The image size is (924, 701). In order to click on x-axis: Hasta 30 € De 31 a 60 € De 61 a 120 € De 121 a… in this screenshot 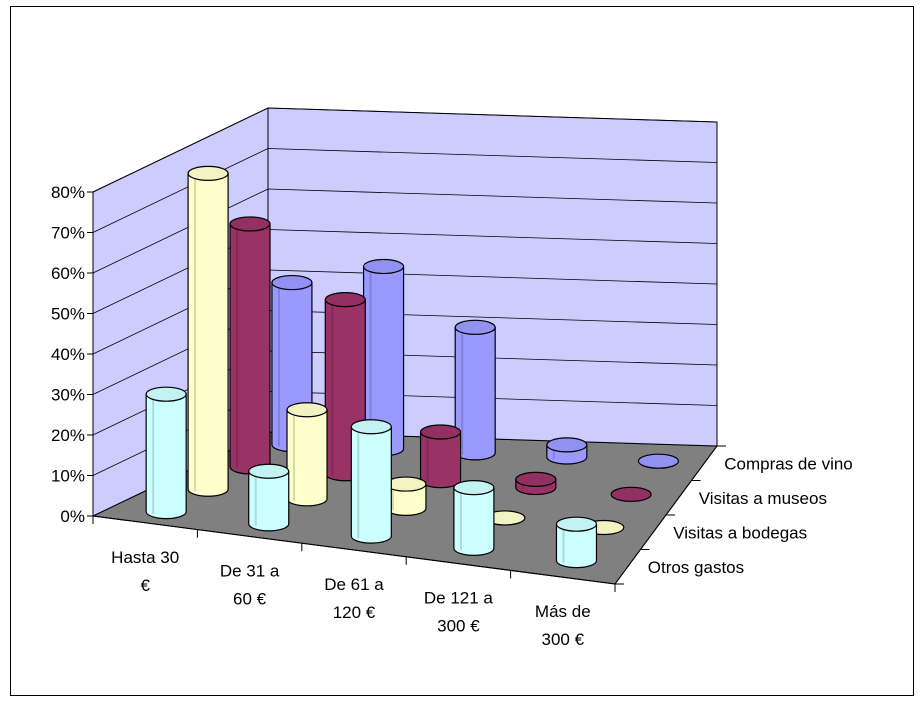, I will do `click(354, 582)`.